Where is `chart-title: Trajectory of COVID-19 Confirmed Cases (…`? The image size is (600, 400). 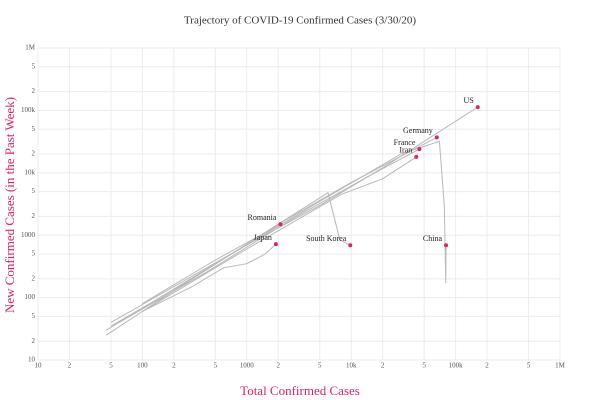 chart-title: Trajectory of COVID-19 Confirmed Cases (… is located at coordinates (300, 21).